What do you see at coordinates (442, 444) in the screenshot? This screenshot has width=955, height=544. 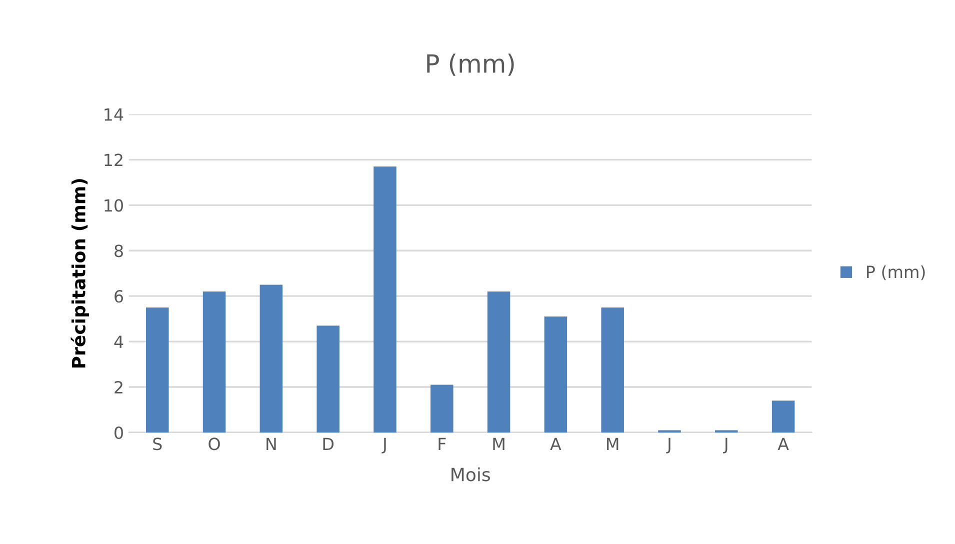 I see `x-tick-label: F` at bounding box center [442, 444].